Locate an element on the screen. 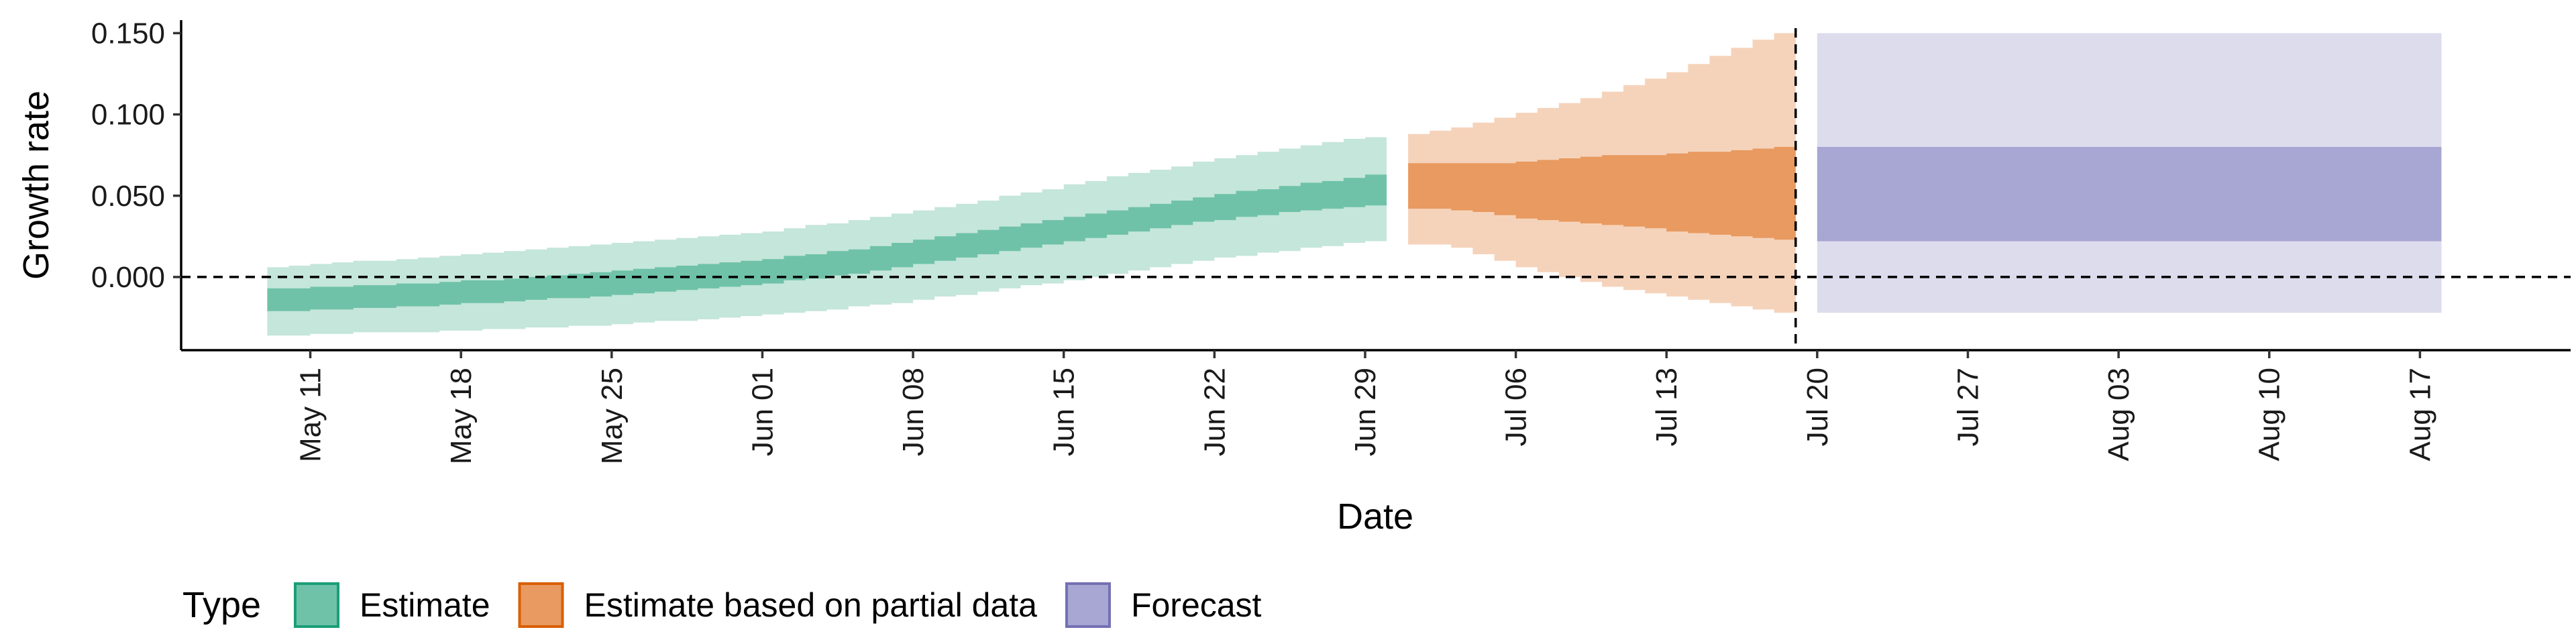  x-tick-label: Aug 10 is located at coordinates (2269, 414).